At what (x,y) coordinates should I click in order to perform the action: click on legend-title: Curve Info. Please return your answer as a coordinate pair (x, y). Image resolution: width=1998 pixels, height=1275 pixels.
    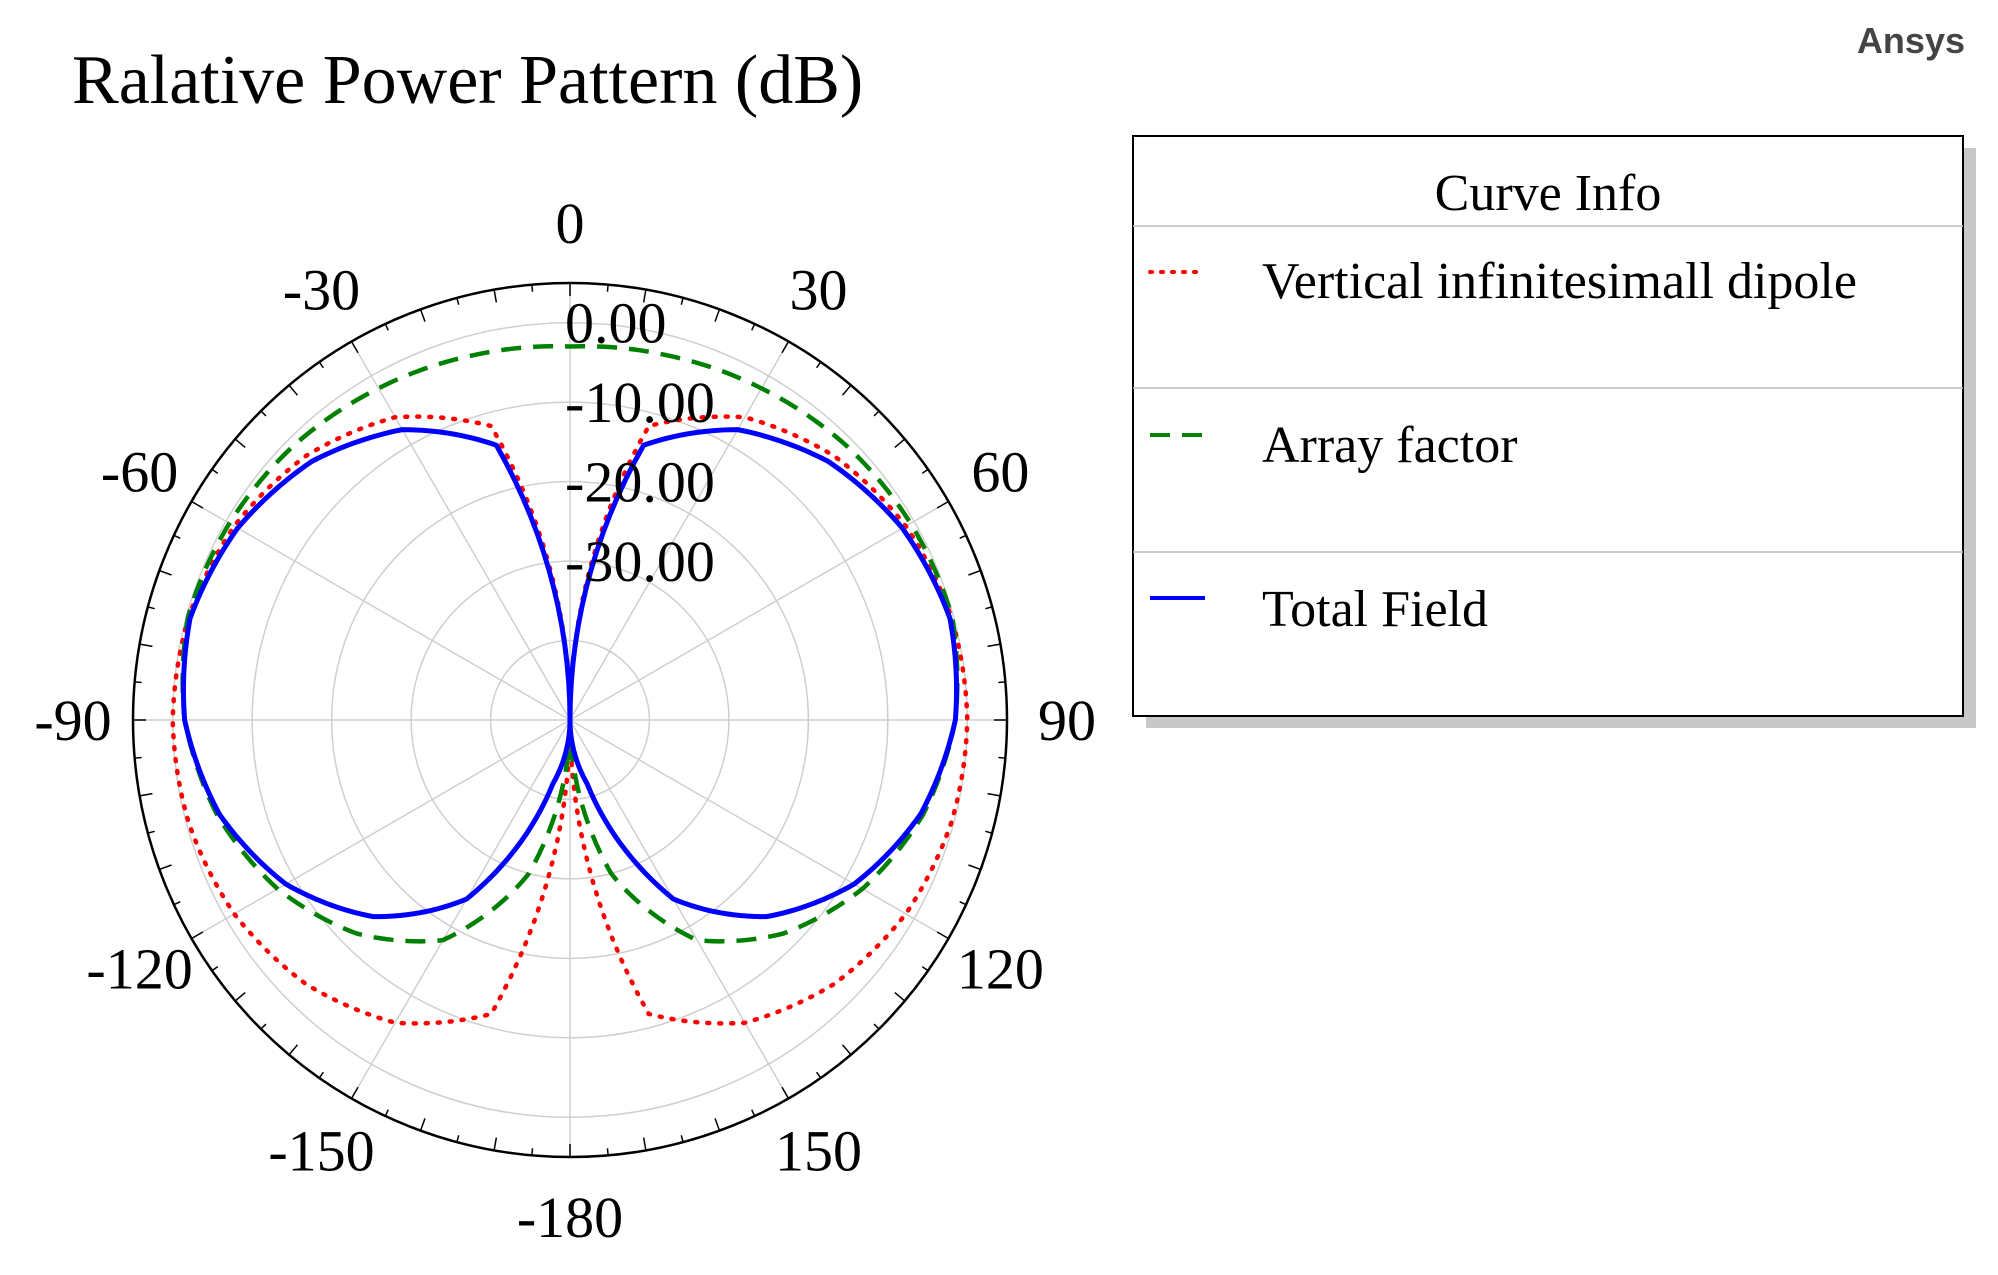
    Looking at the image, I should click on (1548, 193).